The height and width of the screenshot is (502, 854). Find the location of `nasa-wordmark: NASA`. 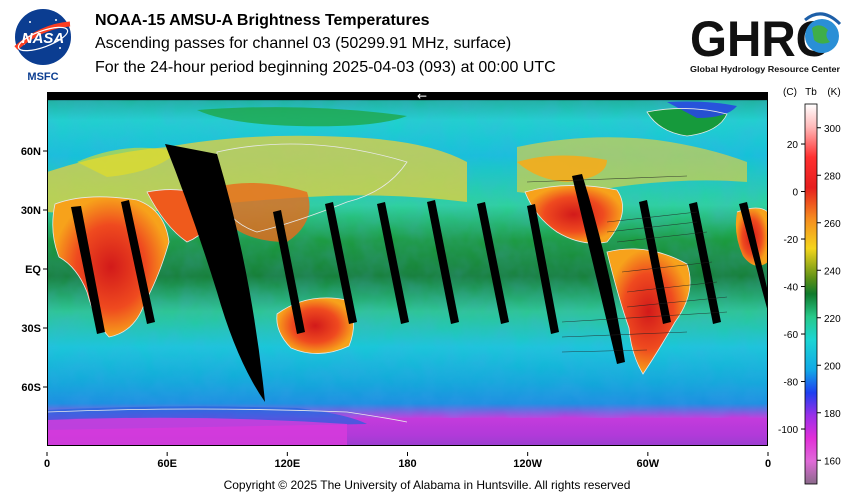

nasa-wordmark: NASA is located at coordinates (43, 38).